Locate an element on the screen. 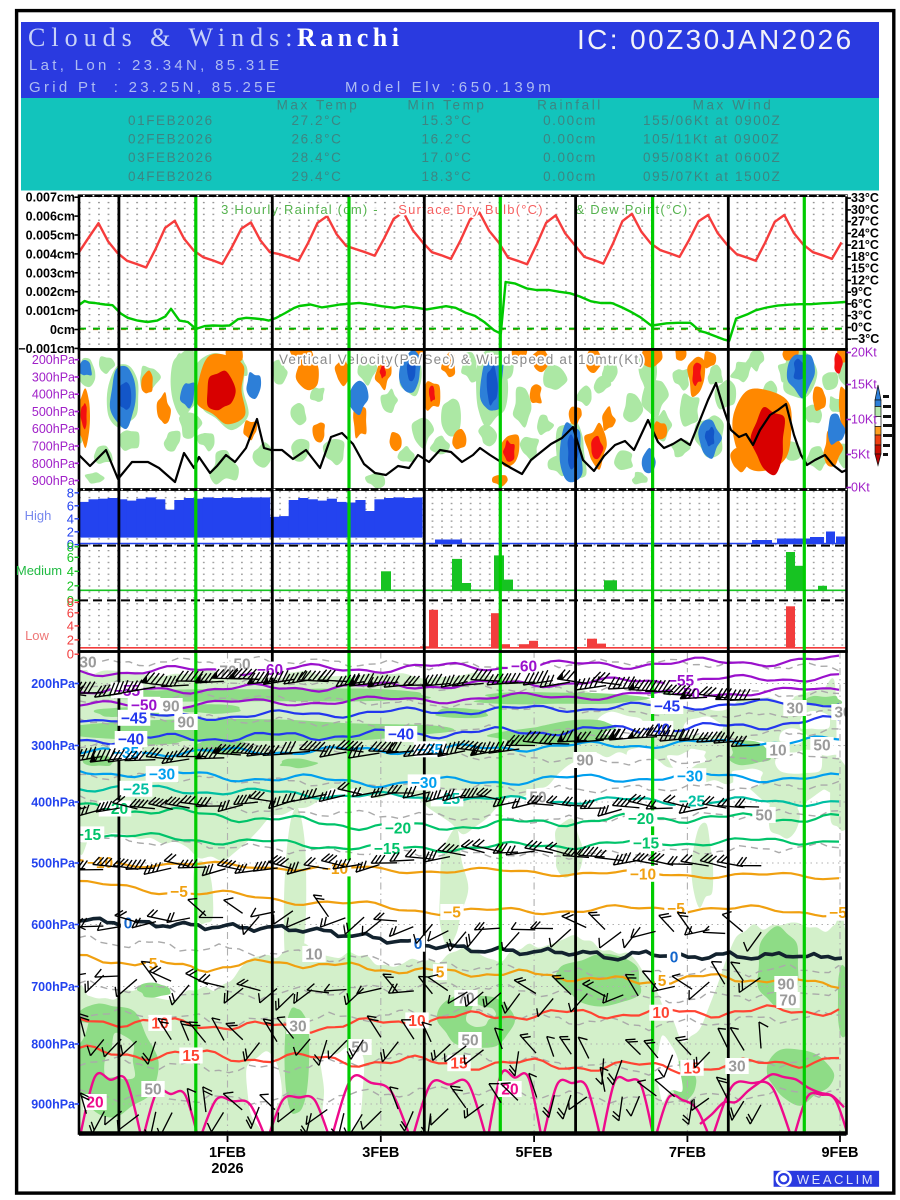  svg-text: 17.0°C is located at coordinates (446, 157).